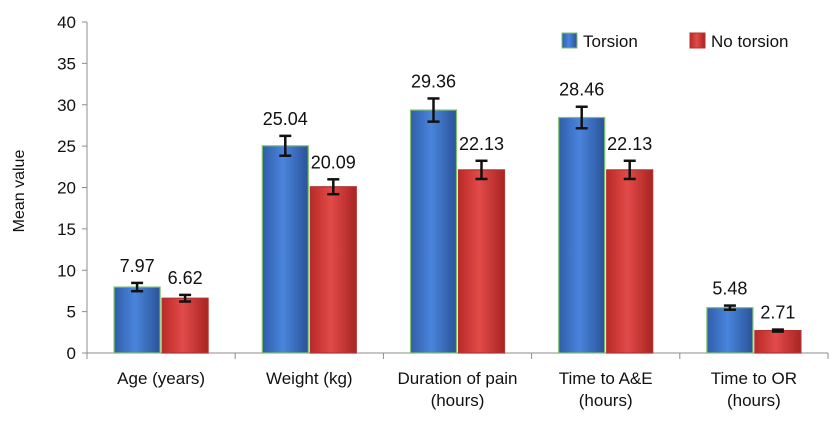 The image size is (833, 421). What do you see at coordinates (161, 378) in the screenshot?
I see `x-category-label: Age (years)` at bounding box center [161, 378].